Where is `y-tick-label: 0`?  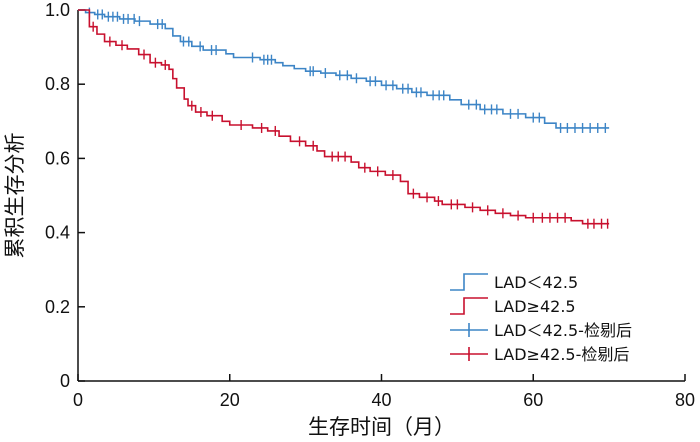
y-tick-label: 0 is located at coordinates (65, 381).